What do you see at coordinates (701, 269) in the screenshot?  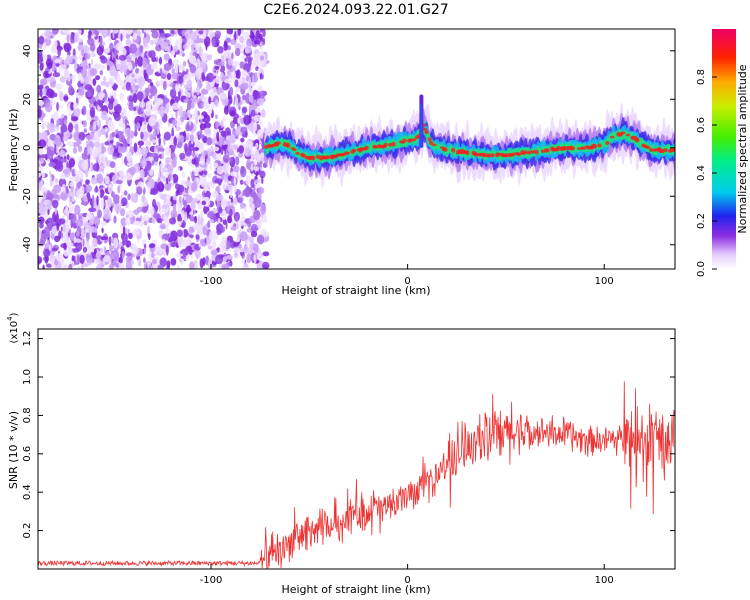 I see `colorbar-tick-label: 0.0` at bounding box center [701, 269].